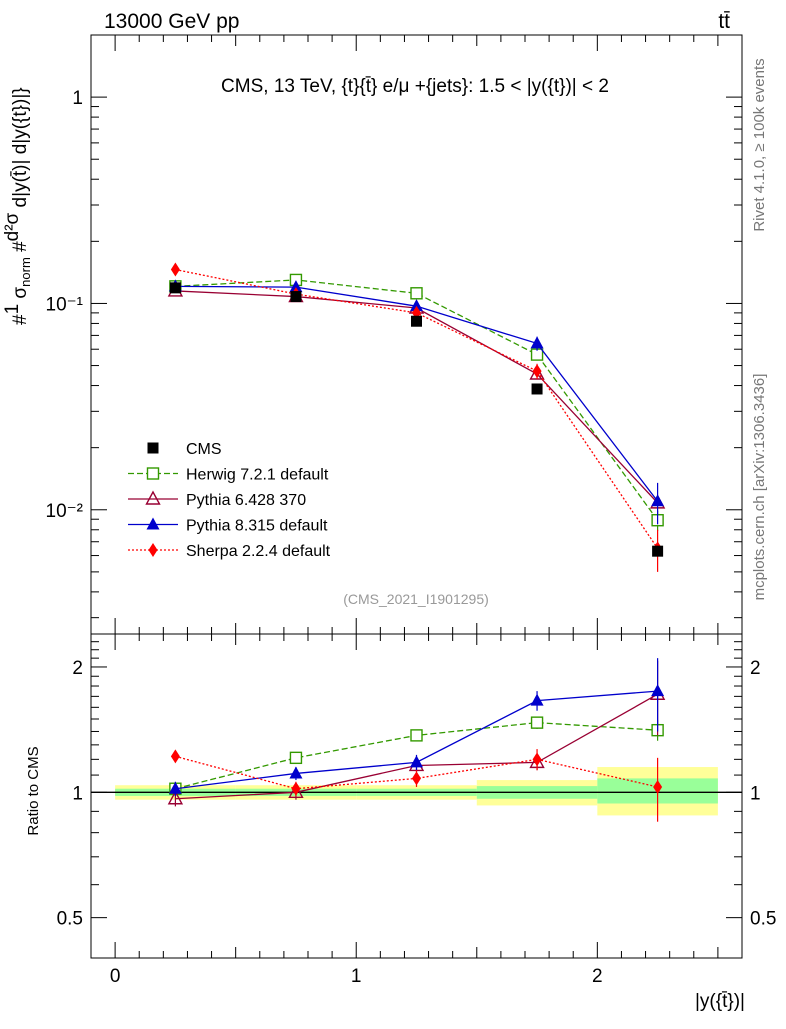 The height and width of the screenshot is (1029, 786). Describe the element at coordinates (77, 98) in the screenshot. I see `main-y-tick-label: 1` at that location.